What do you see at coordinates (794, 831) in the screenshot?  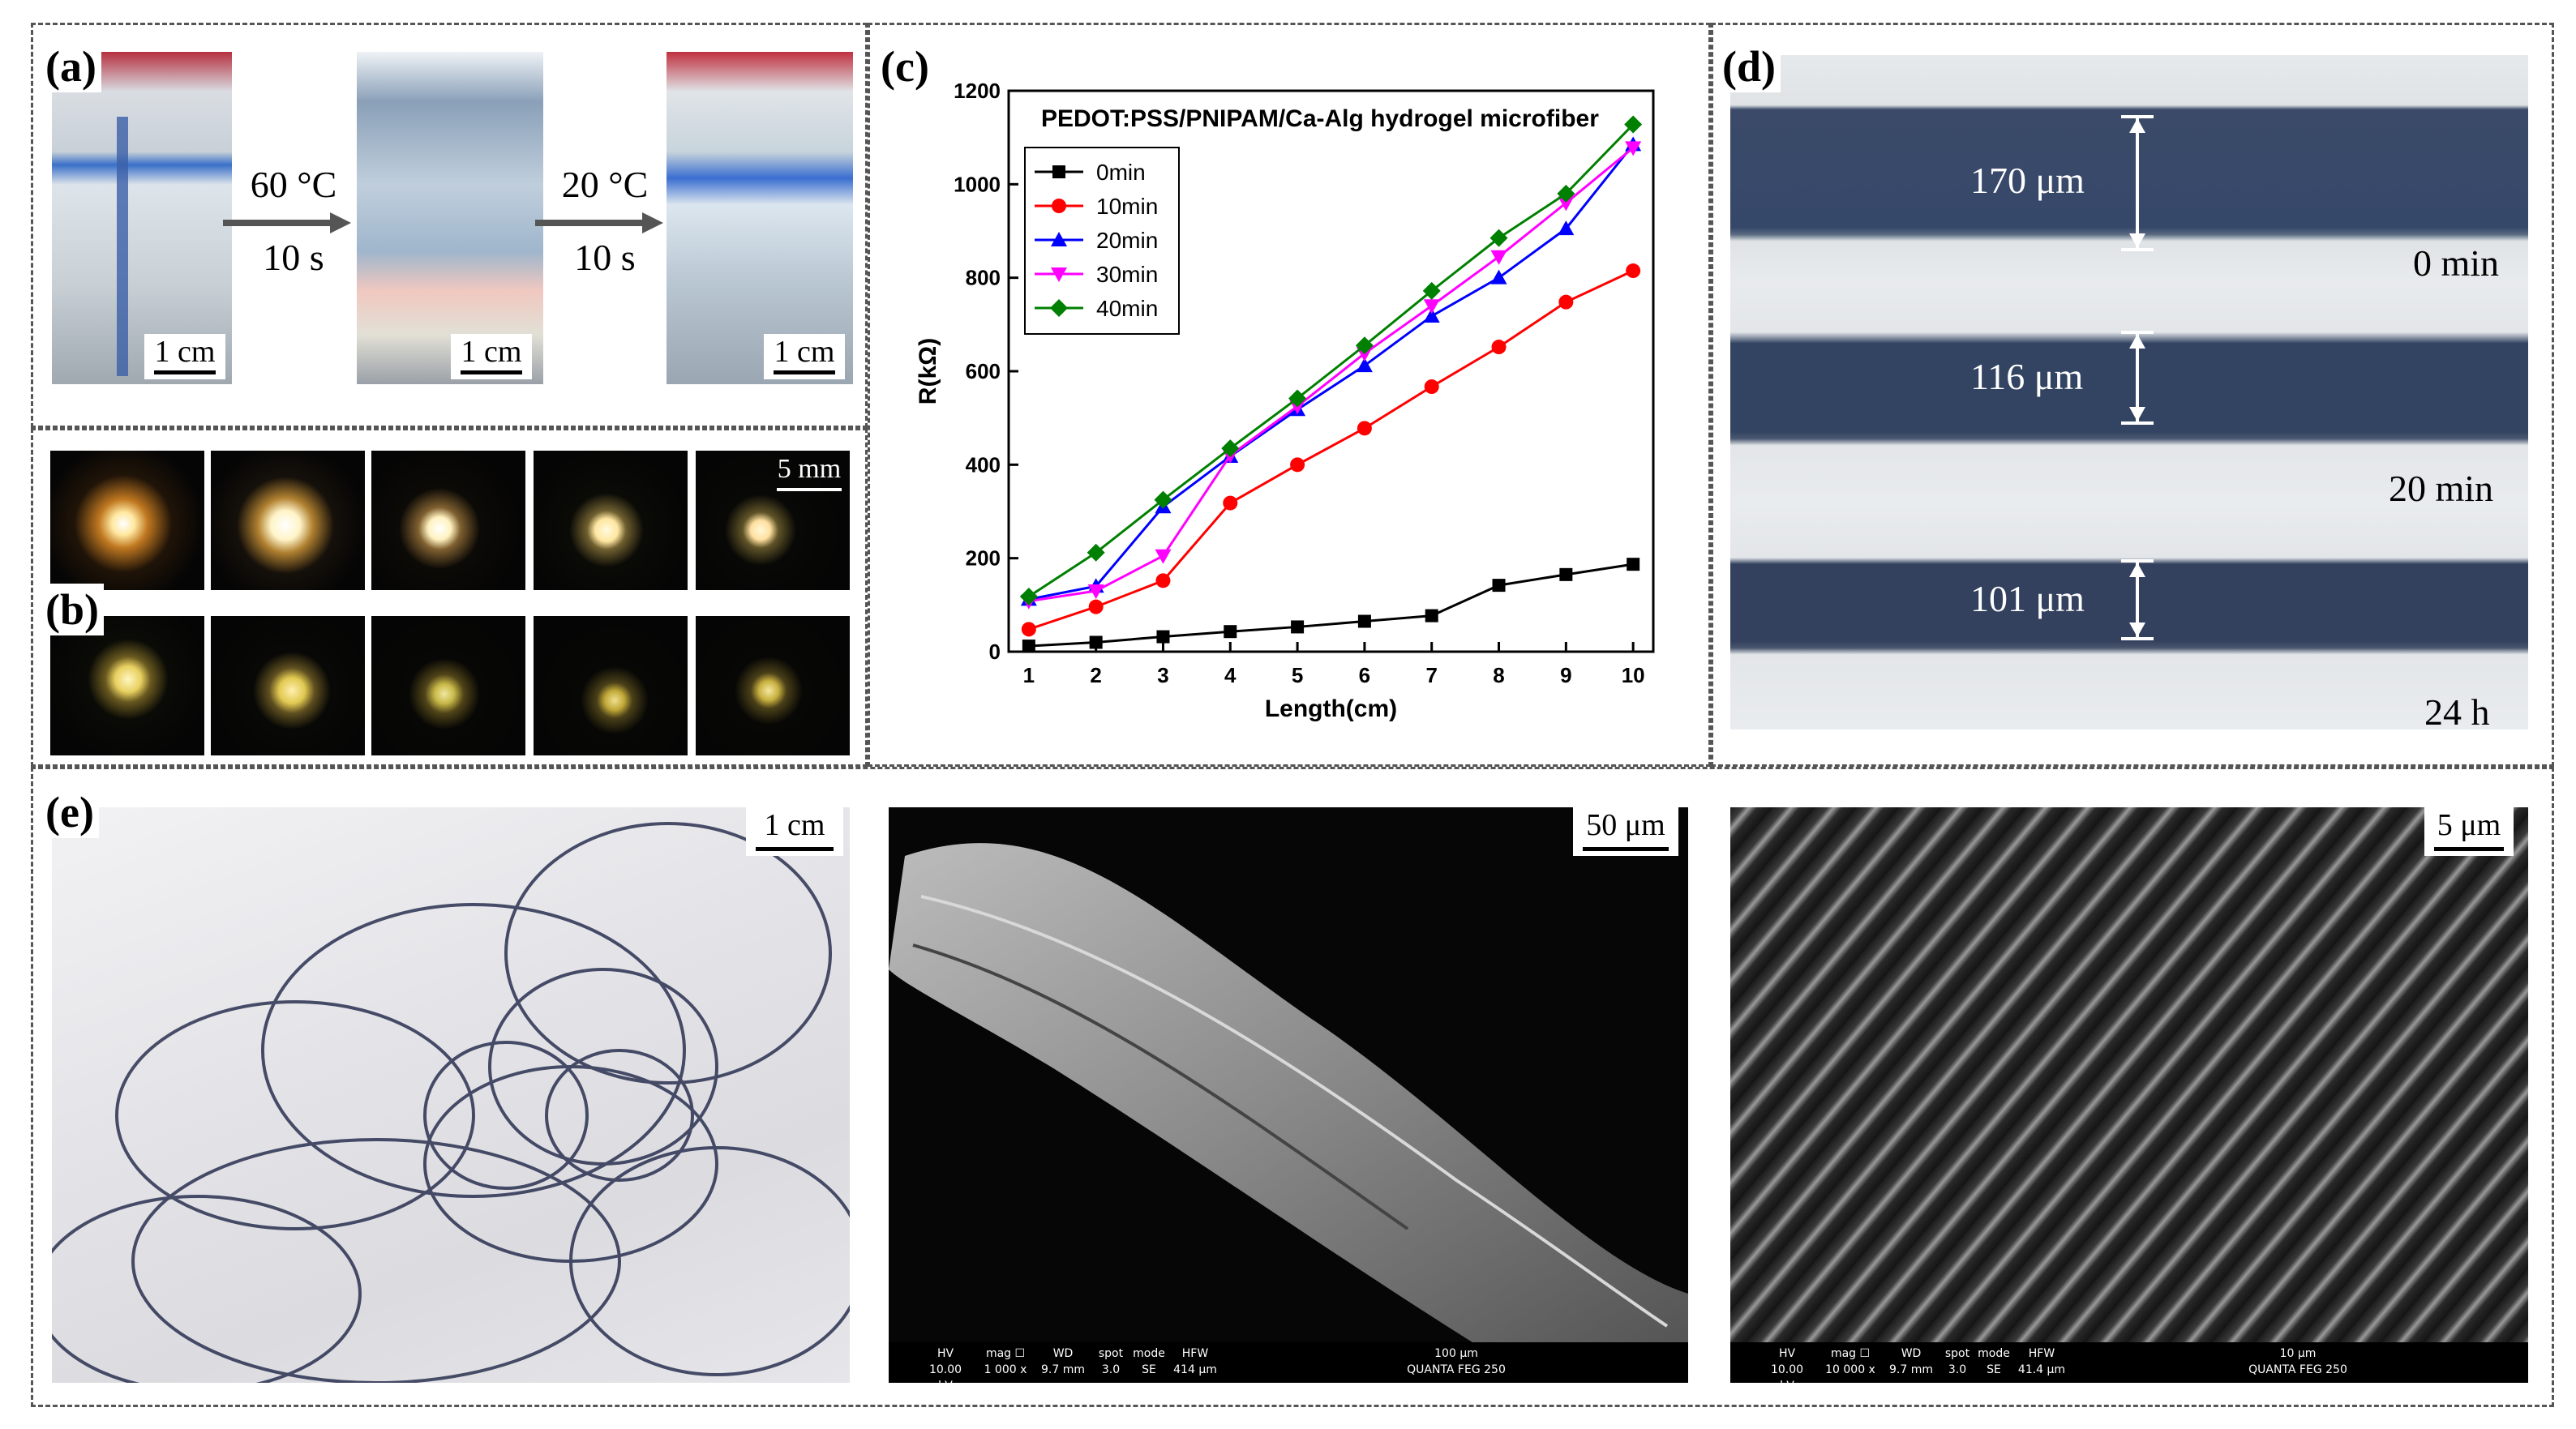 I see `scalebar-e1: 1 cm` at bounding box center [794, 831].